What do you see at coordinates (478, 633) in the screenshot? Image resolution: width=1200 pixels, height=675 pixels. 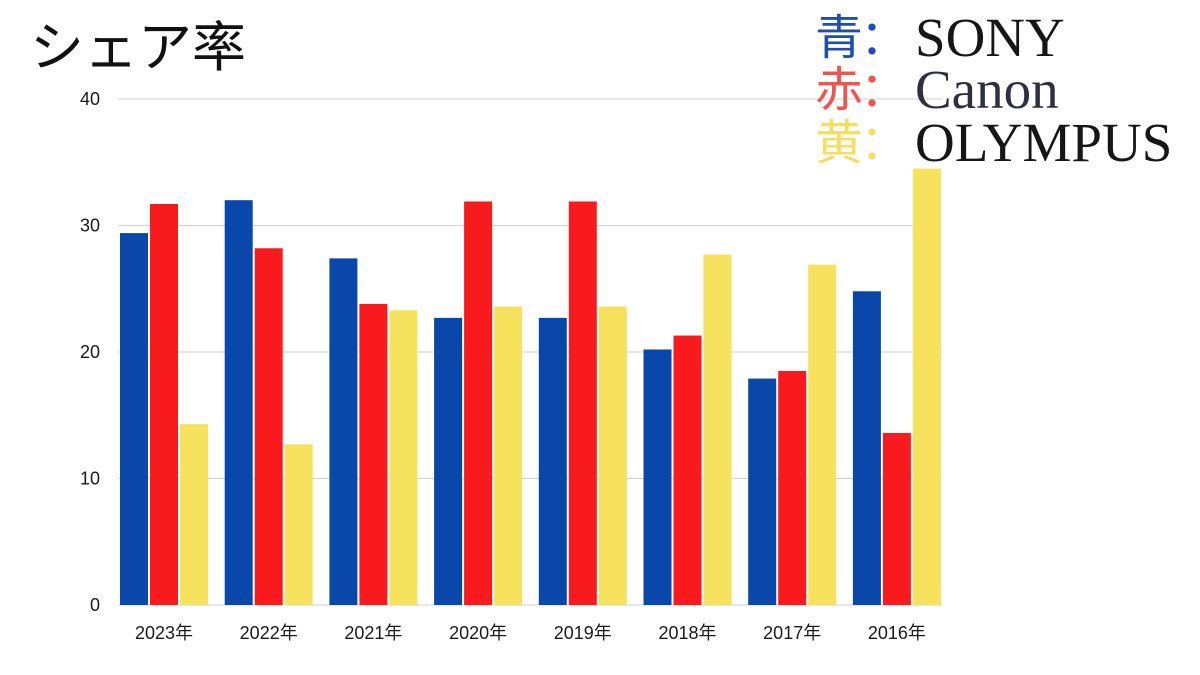 I see `x-tick-label: 2020年` at bounding box center [478, 633].